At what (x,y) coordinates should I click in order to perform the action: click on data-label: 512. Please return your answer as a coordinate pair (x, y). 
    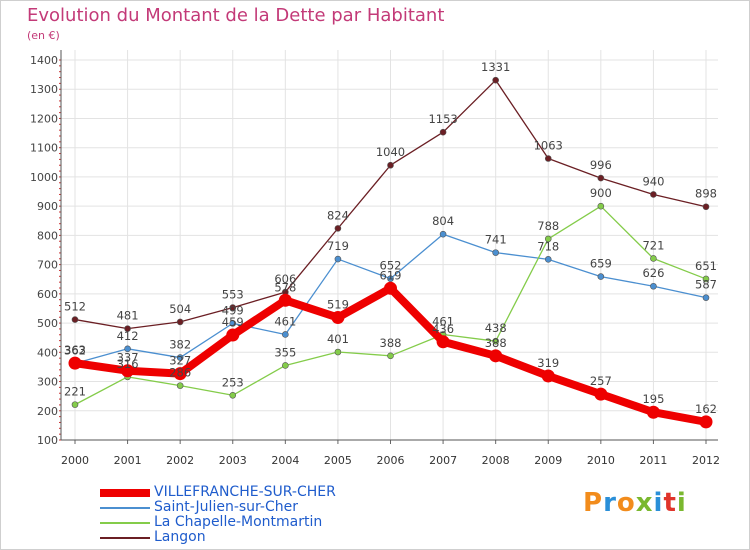
    Looking at the image, I should click on (75, 307).